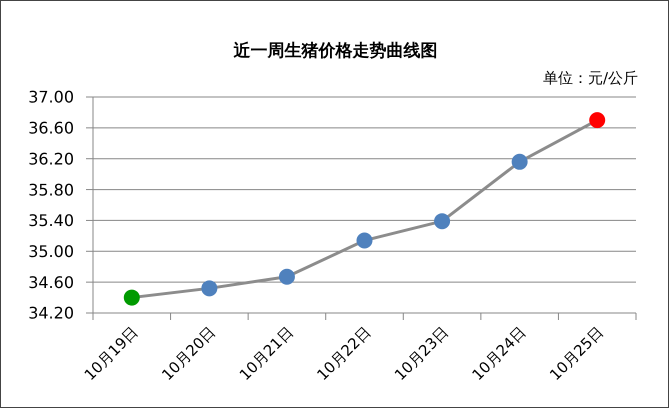 Image resolution: width=669 pixels, height=408 pixels. What do you see at coordinates (266, 353) in the screenshot?
I see `x-tick-label: 10月21日` at bounding box center [266, 353].